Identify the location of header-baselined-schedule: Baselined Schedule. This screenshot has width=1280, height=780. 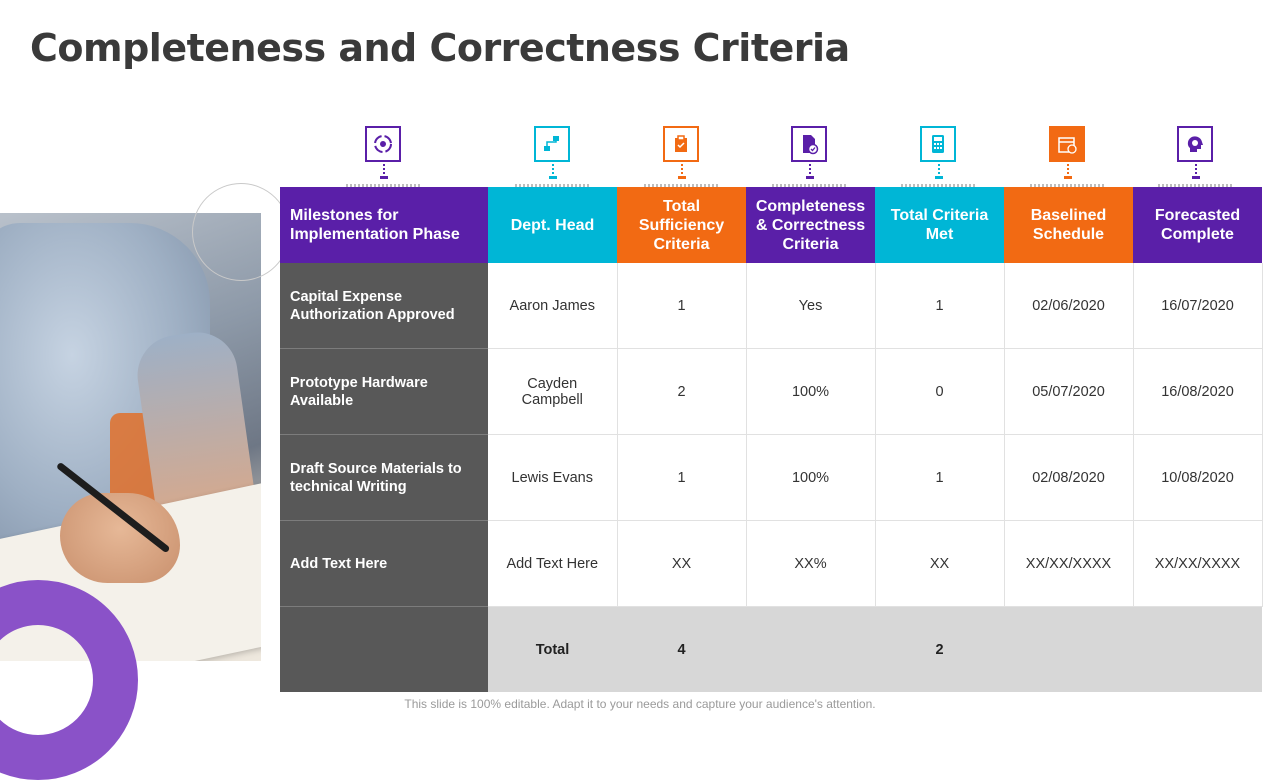
(1068, 225).